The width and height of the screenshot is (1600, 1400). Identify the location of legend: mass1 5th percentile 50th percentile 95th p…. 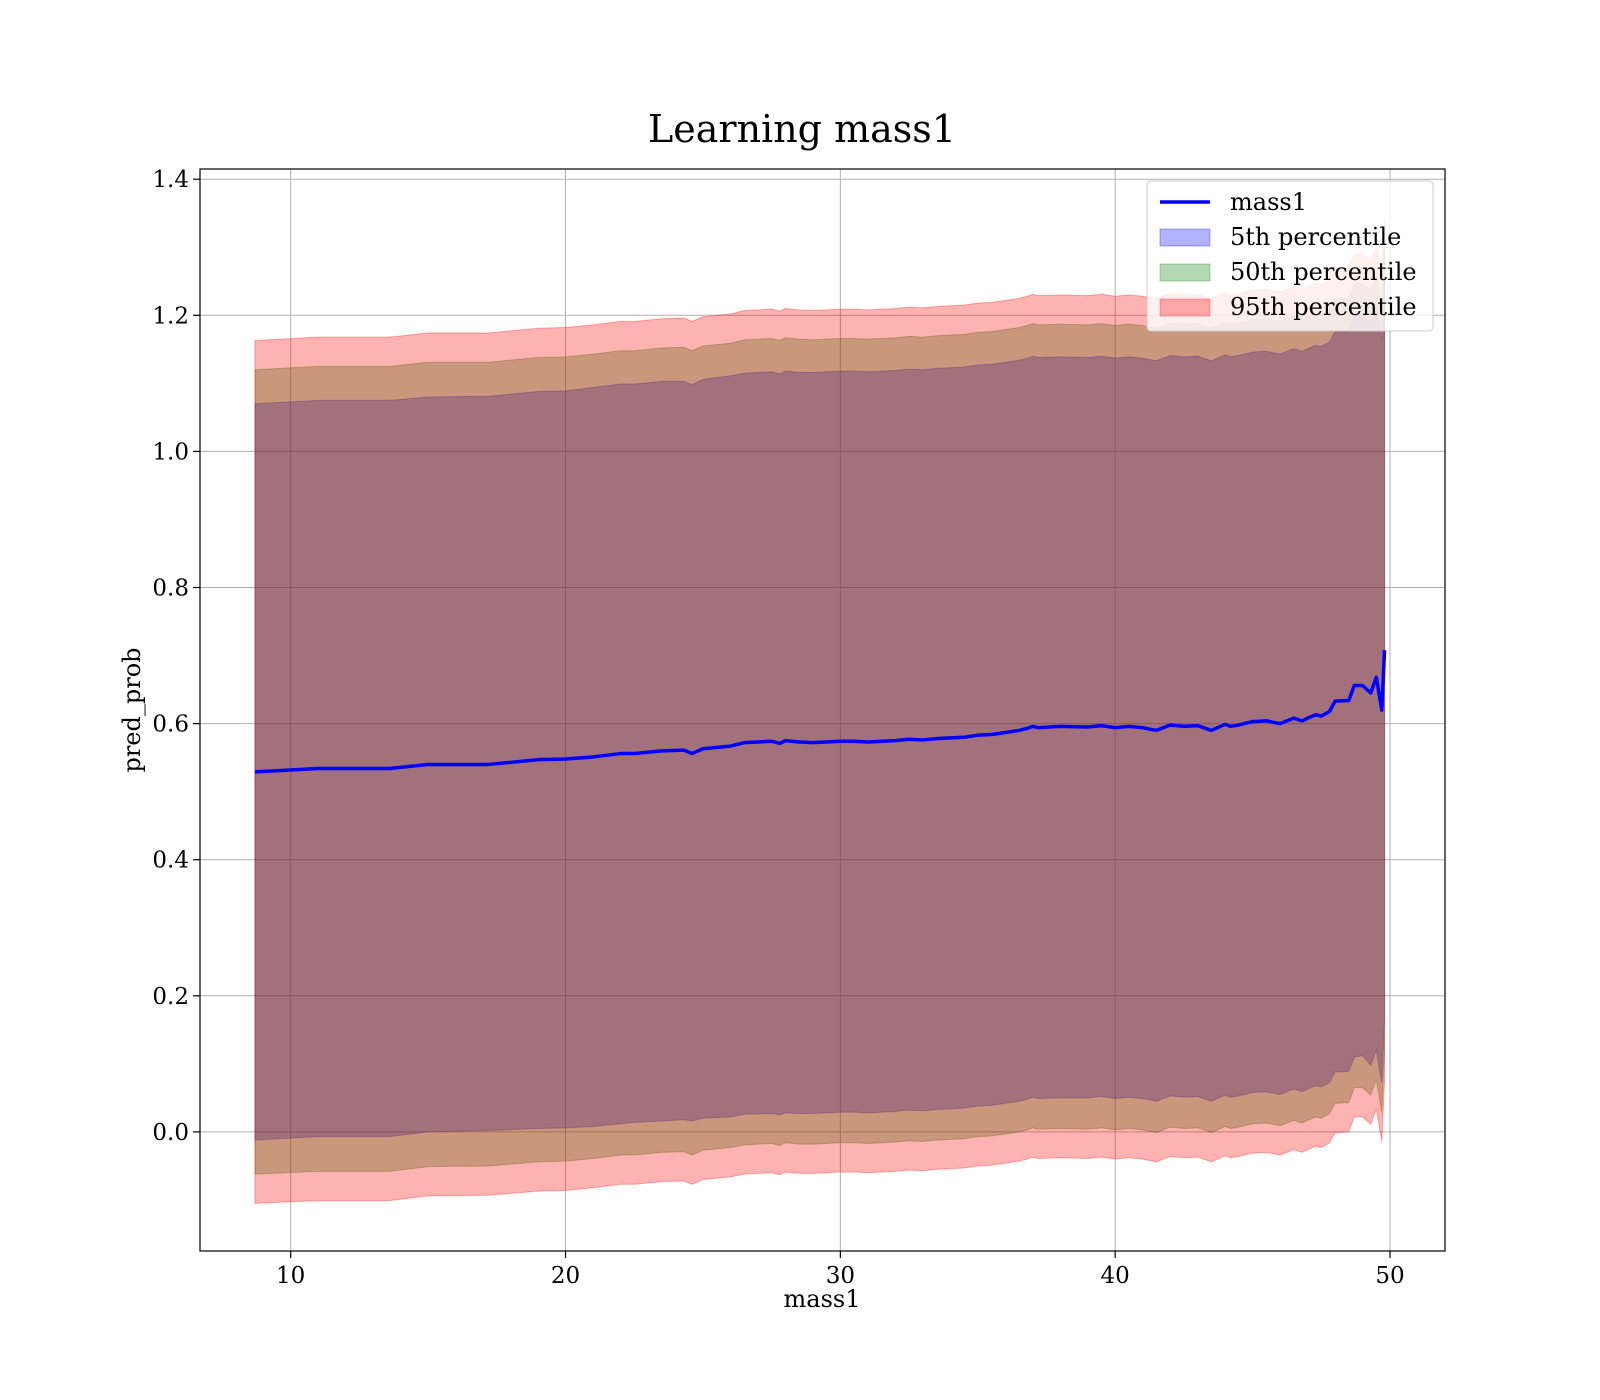
(1290, 256).